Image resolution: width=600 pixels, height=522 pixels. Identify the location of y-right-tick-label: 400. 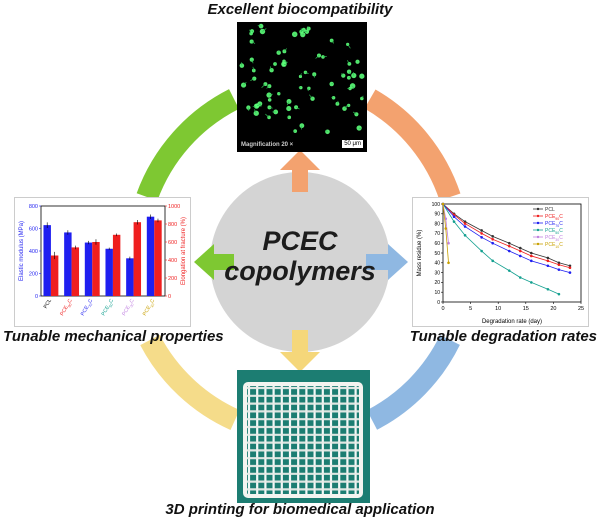
(172, 261).